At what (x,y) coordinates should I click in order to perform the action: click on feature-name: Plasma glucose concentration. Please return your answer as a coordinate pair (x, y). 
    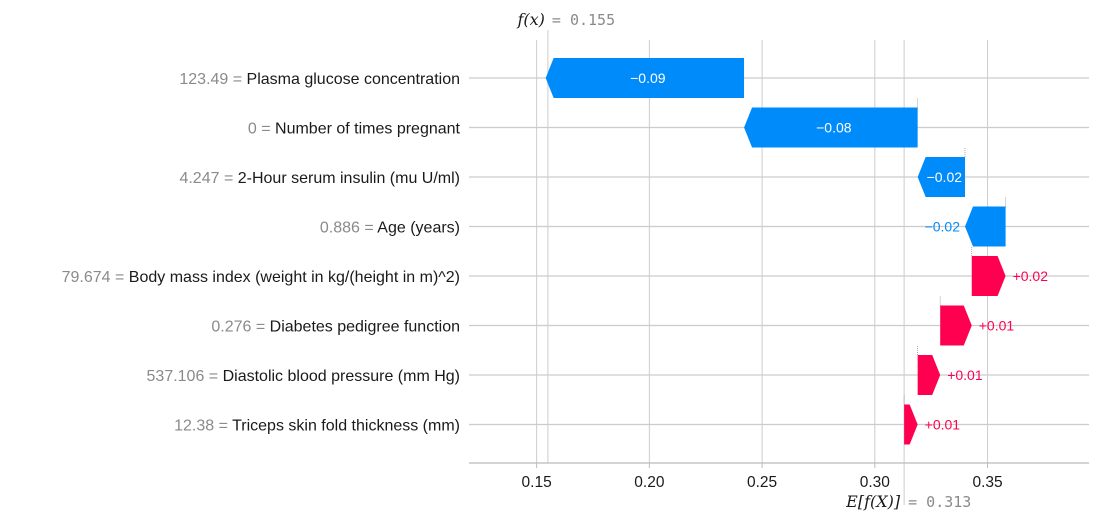
    Looking at the image, I should click on (353, 79).